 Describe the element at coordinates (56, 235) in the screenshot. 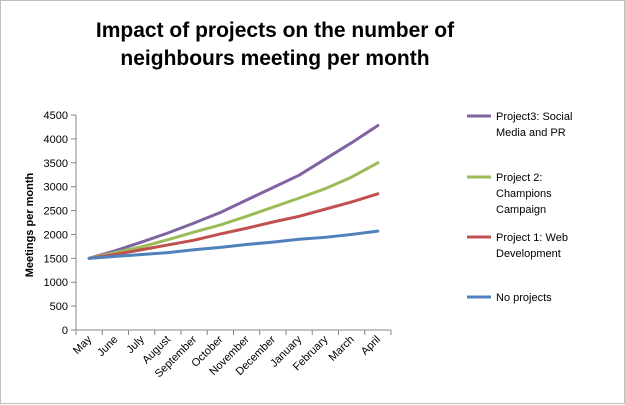

I see `y-tick-label: 2000` at that location.